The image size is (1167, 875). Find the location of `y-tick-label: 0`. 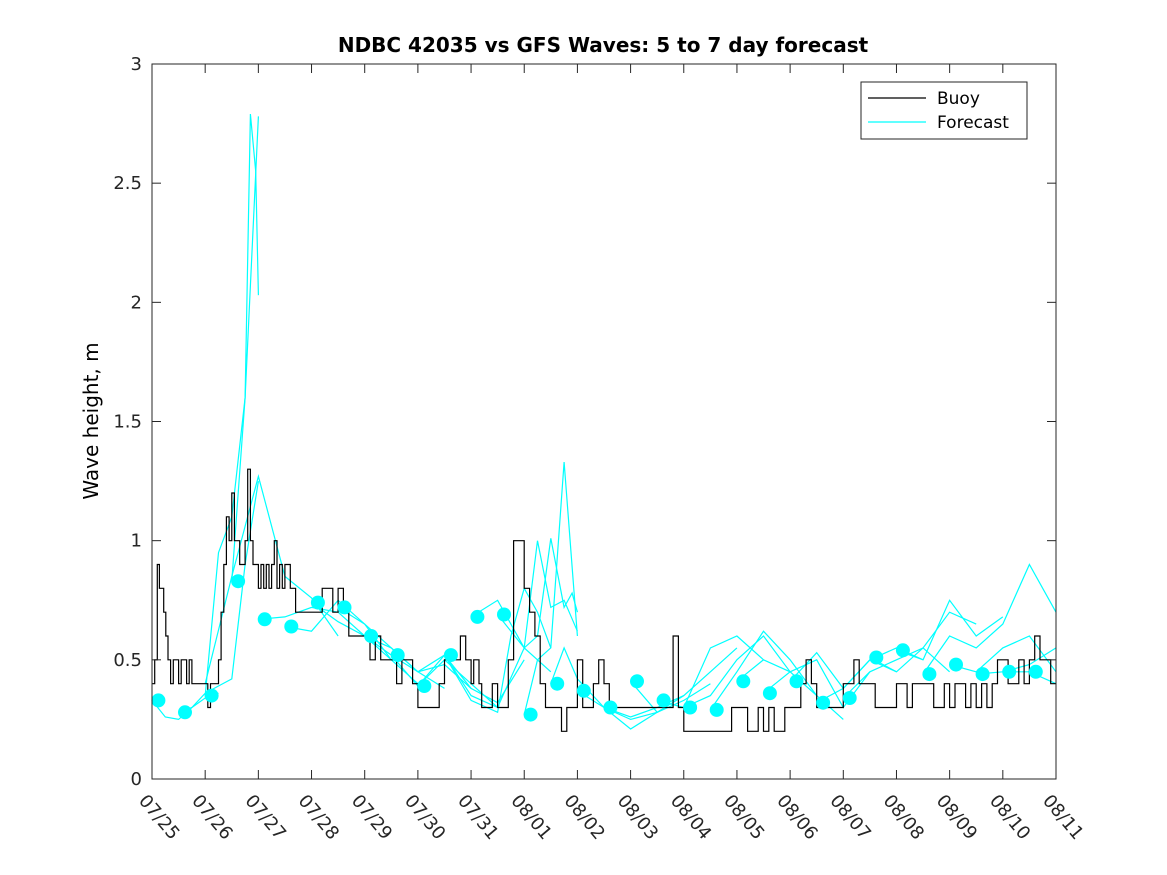

y-tick-label: 0 is located at coordinates (136, 779).